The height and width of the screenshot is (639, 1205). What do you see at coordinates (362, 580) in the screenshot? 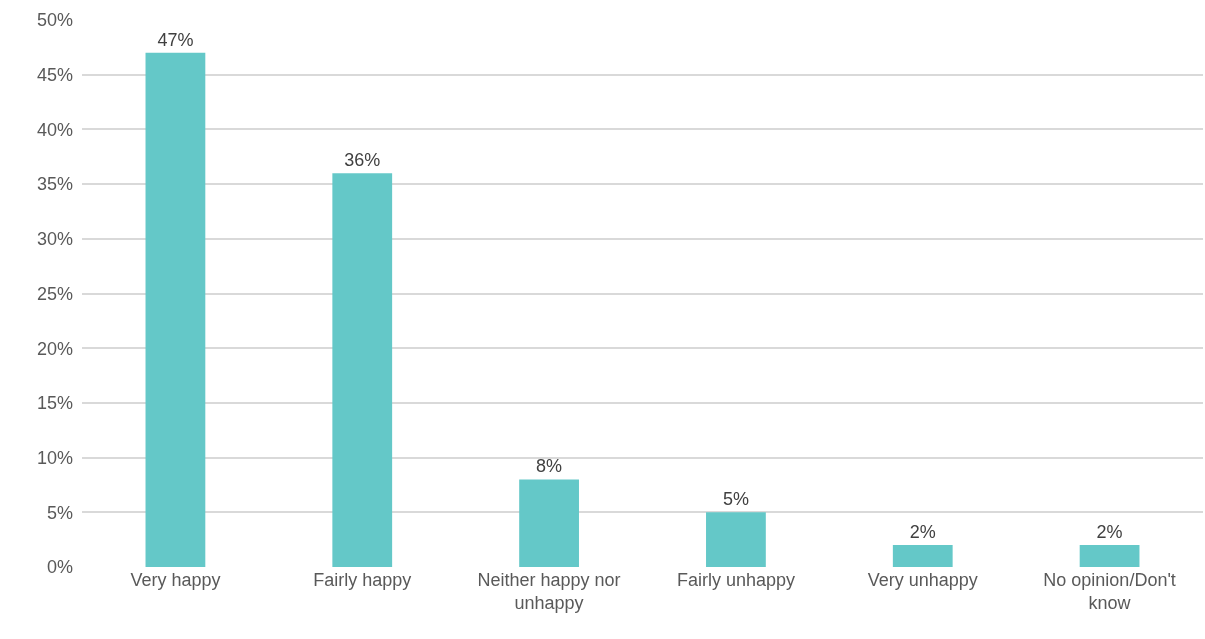
I see `x-tick-label: Fairly happy` at bounding box center [362, 580].